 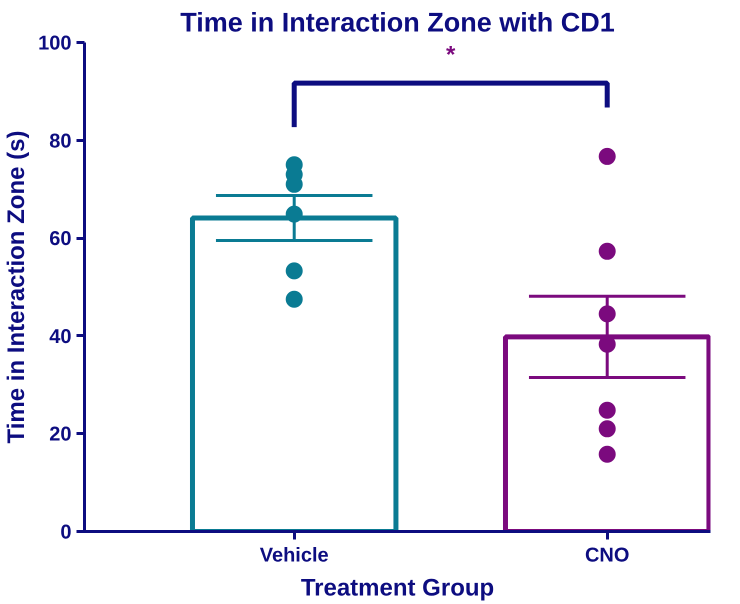 I want to click on y-tick-label: 0, so click(x=66, y=533).